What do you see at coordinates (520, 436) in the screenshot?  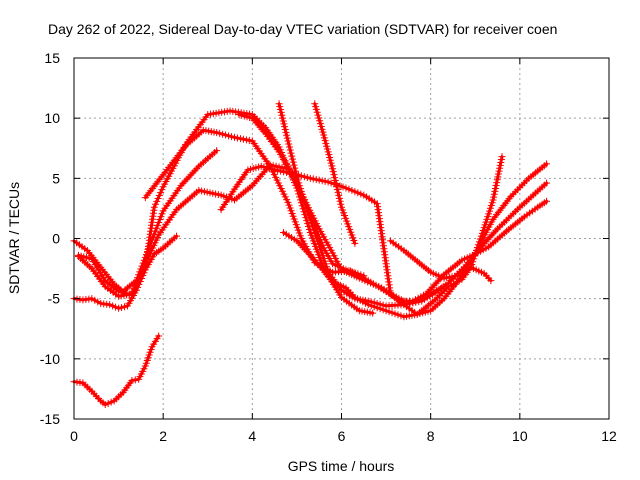 I see `x-tick-label: 10` at bounding box center [520, 436].